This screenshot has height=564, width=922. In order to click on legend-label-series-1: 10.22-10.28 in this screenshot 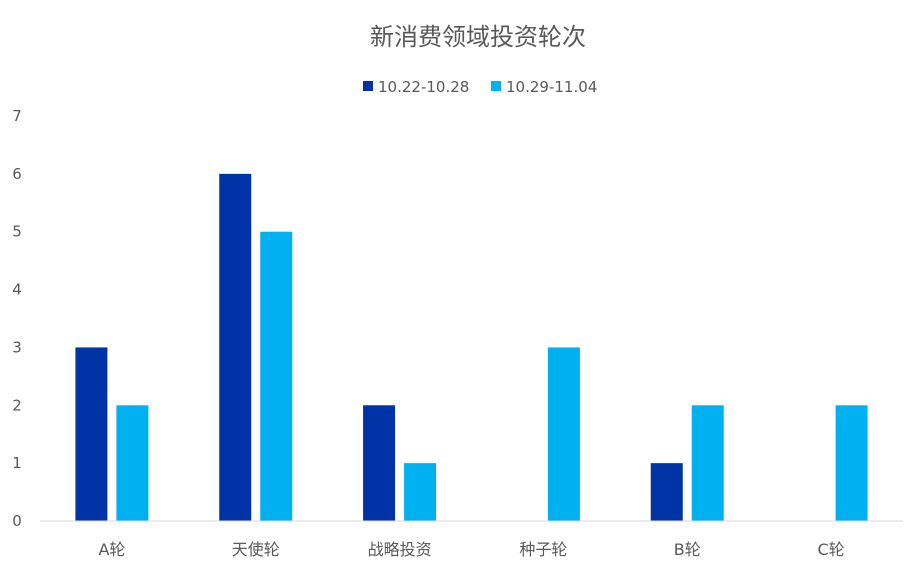, I will do `click(423, 87)`.